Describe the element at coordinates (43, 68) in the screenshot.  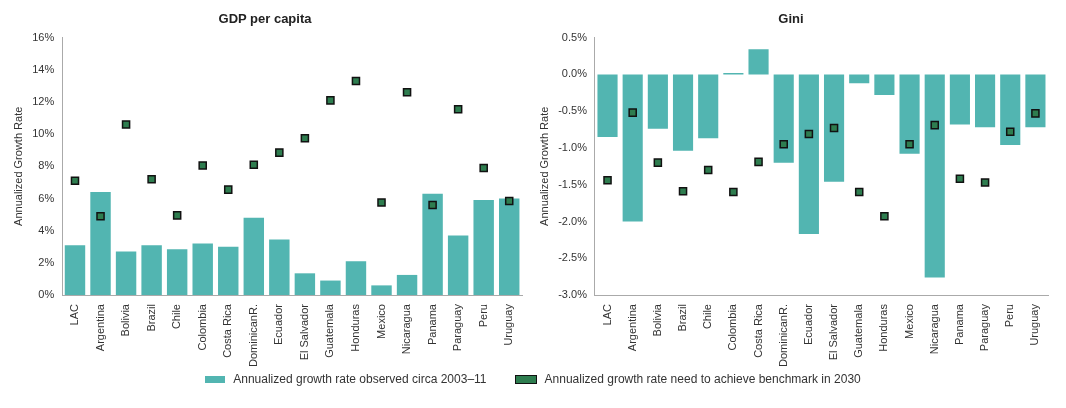
I see `y-tick-label: 14%` at that location.